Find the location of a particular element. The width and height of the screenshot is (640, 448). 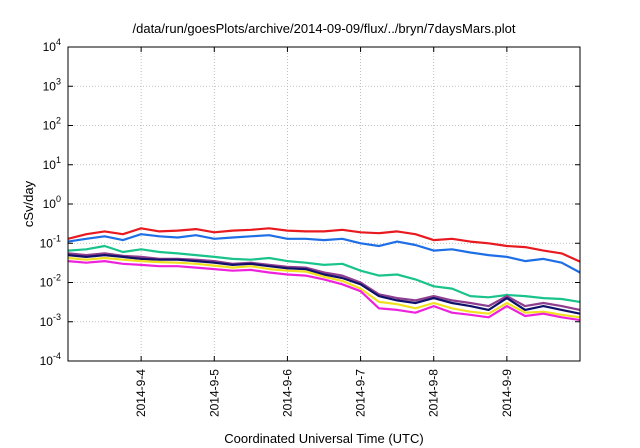

x-tick-label: 2014-9-7 is located at coordinates (361, 393).